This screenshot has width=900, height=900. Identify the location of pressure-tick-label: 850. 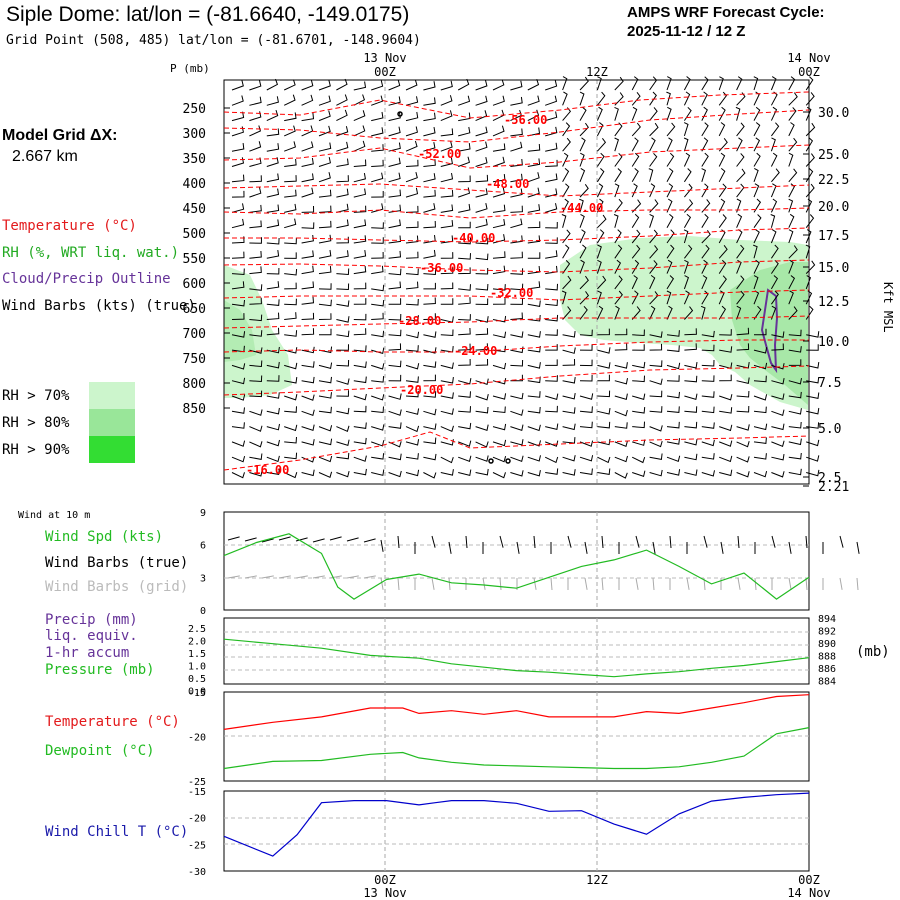
(194, 409).